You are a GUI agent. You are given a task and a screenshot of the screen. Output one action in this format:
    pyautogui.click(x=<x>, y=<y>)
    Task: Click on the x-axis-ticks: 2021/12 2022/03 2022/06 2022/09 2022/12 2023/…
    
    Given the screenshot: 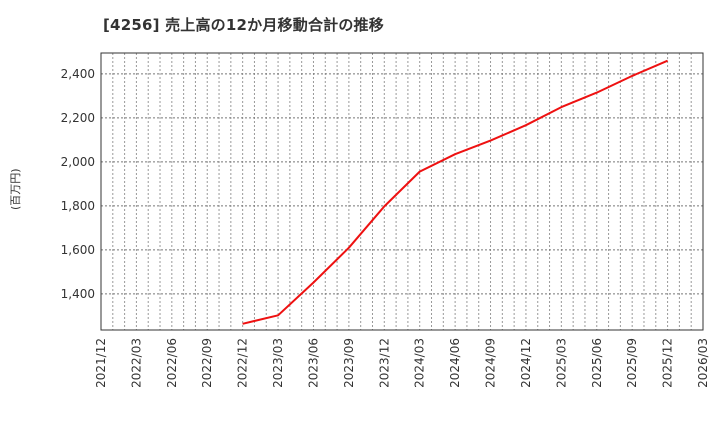 What is the action you would take?
    pyautogui.click(x=402, y=363)
    